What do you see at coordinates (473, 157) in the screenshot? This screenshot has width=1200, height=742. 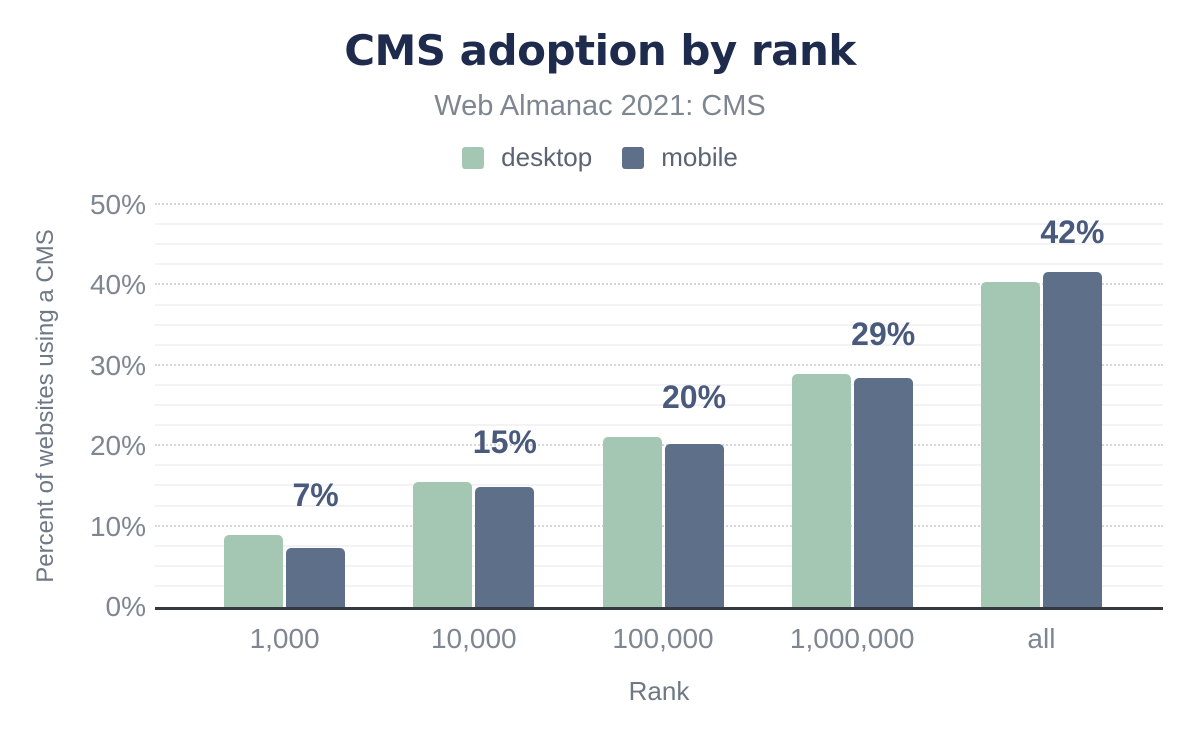 I see `desktop-swatch` at bounding box center [473, 157].